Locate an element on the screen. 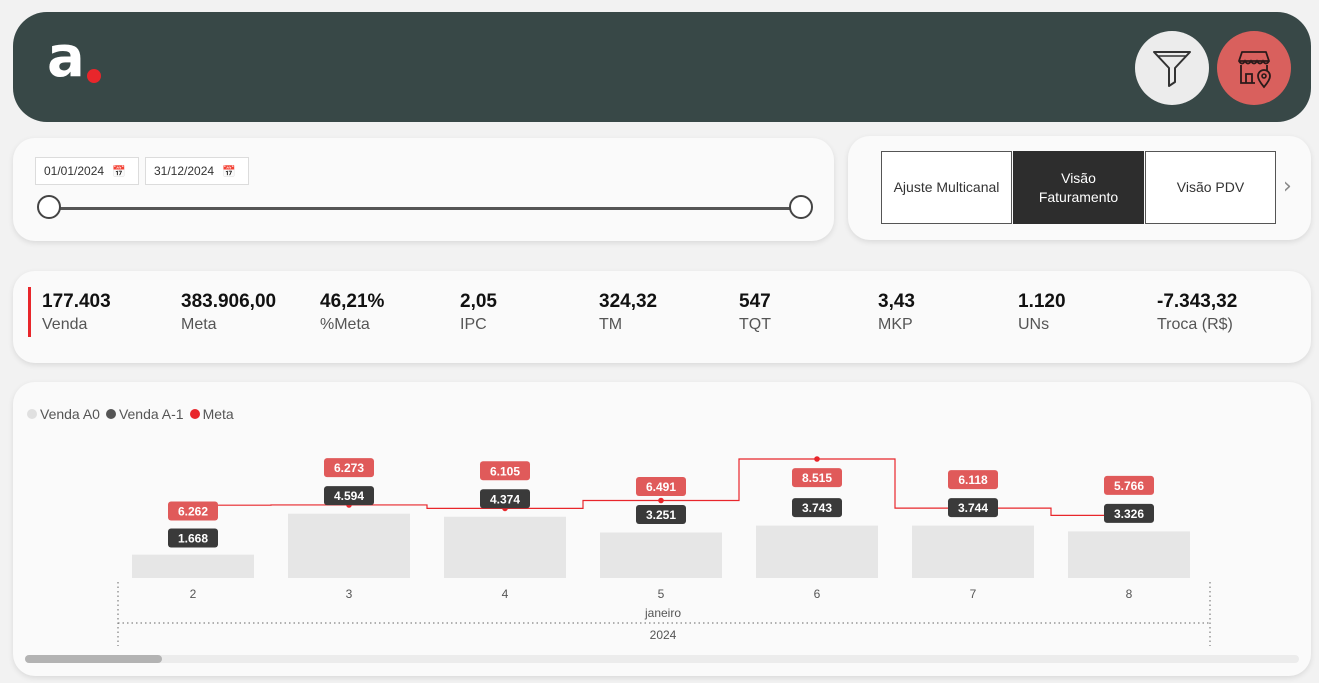 This screenshot has height=683, width=1319. meta-data-label: 5.766 is located at coordinates (1129, 486).